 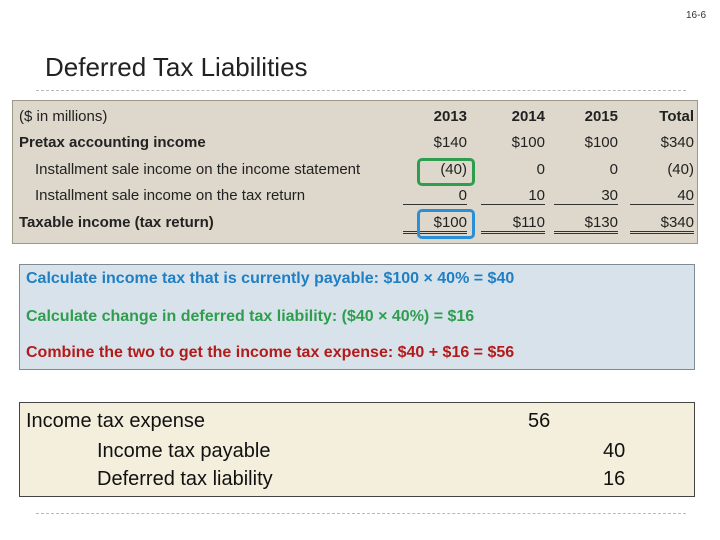 I want to click on column-header: 2013, so click(x=450, y=116).